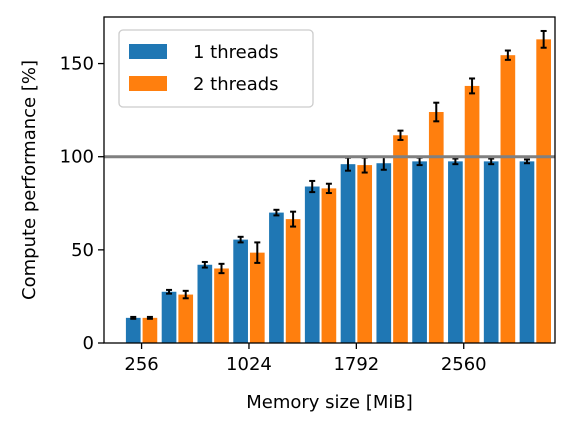  What do you see at coordinates (356, 364) in the screenshot?
I see `x-tick-label: 1792` at bounding box center [356, 364].